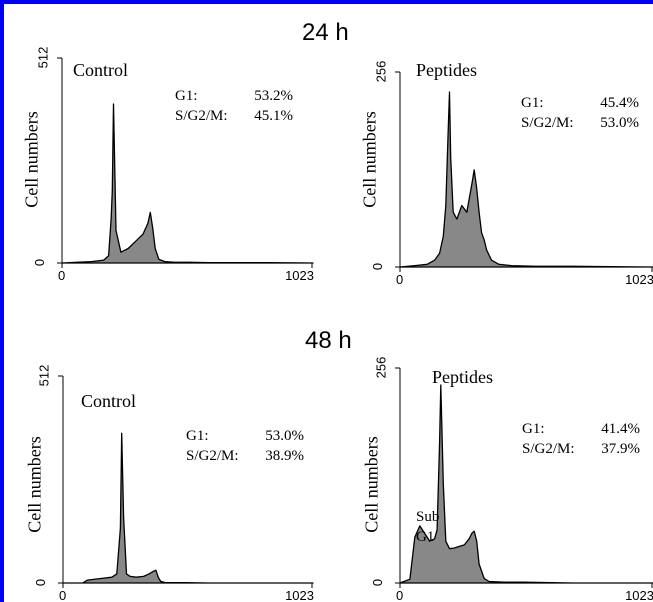  What do you see at coordinates (284, 456) in the screenshot?
I see `stat-value-sg2m: 38.9%` at bounding box center [284, 456].